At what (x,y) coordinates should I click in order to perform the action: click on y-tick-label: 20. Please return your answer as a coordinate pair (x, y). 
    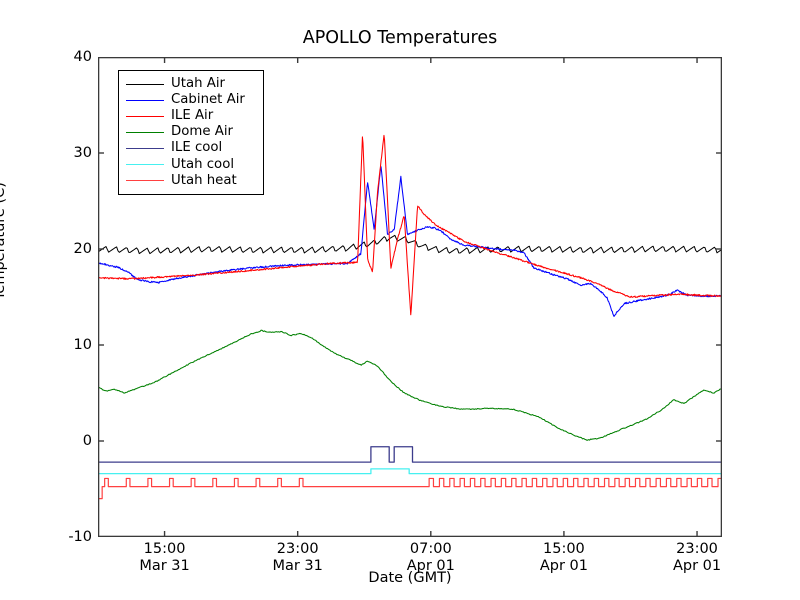
    Looking at the image, I should click on (82, 249).